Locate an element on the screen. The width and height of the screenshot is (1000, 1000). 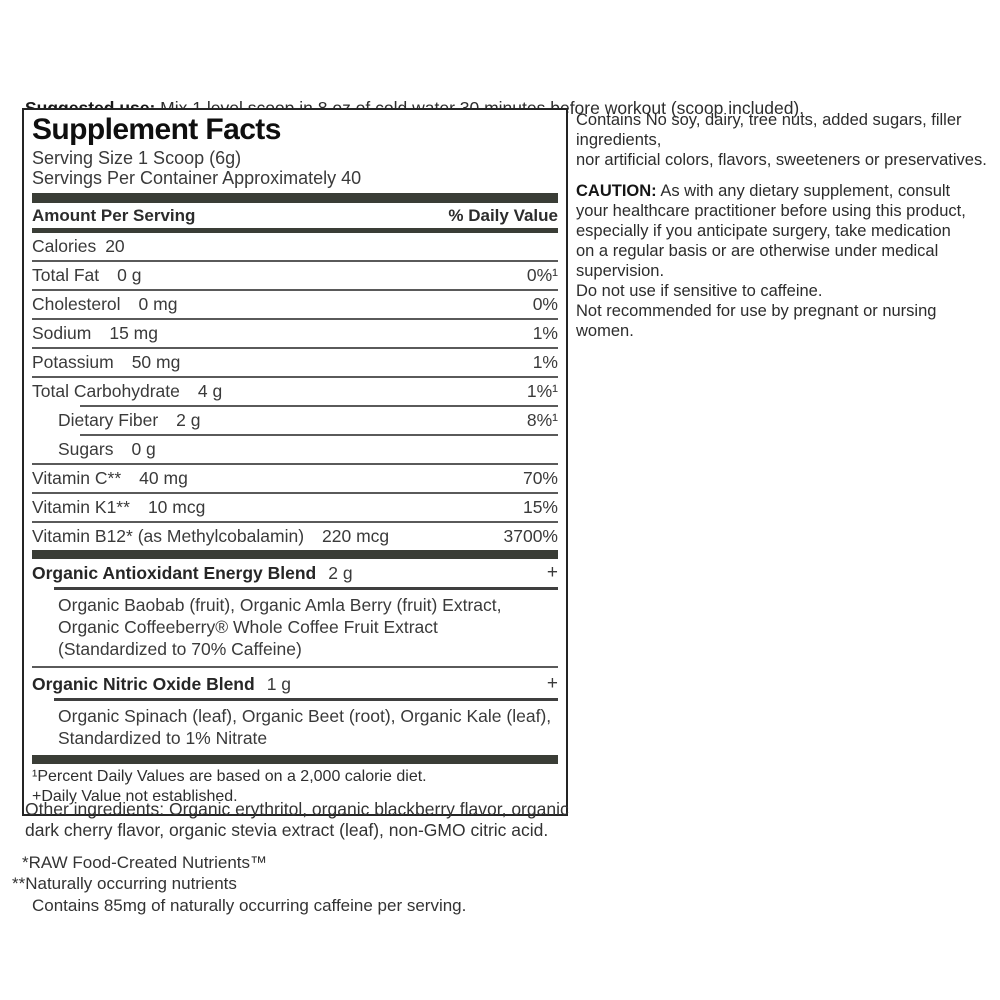
footnote-dv-not-established: +Daily Value not established. is located at coordinates (135, 796).